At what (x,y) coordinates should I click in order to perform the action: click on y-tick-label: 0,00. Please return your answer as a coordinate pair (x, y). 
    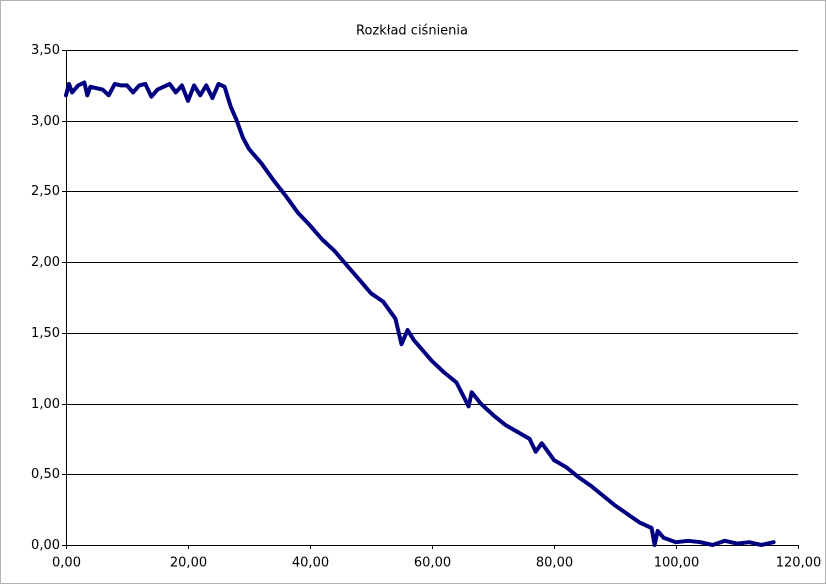
    Looking at the image, I should click on (45, 545).